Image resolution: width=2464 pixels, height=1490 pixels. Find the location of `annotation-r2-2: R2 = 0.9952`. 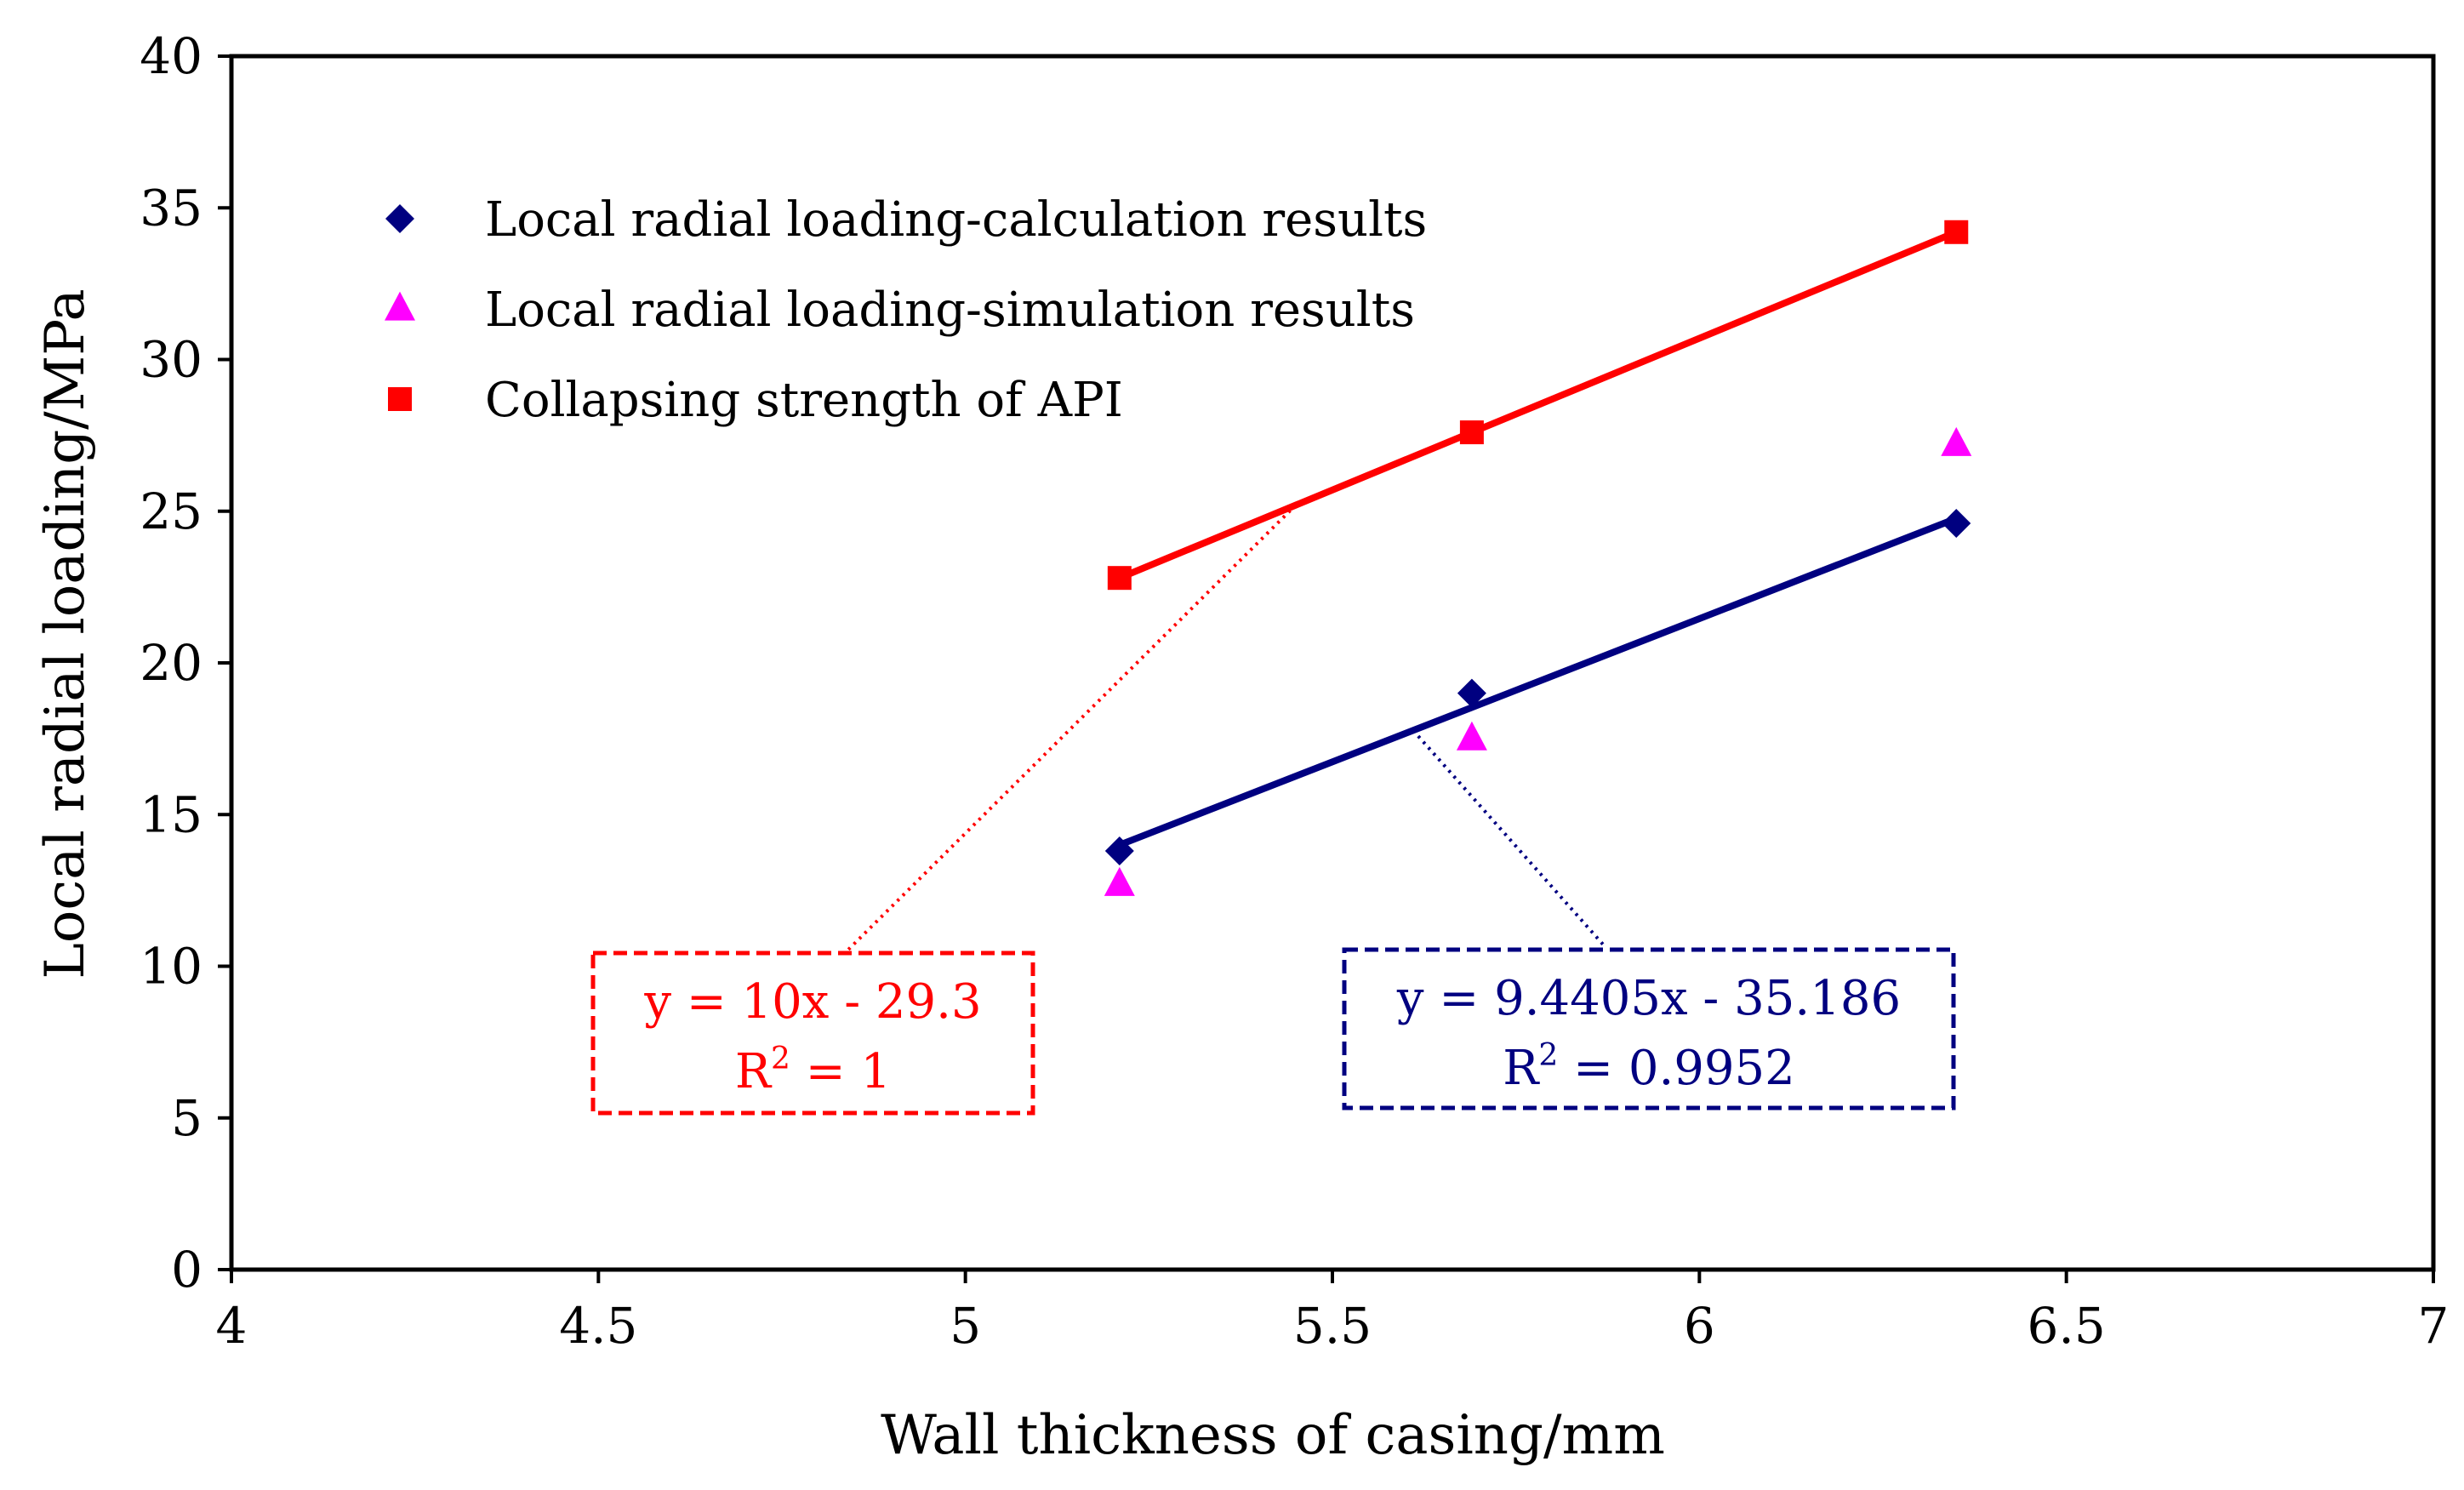

annotation-r2-2: R2 = 0.9952 is located at coordinates (1649, 1067).